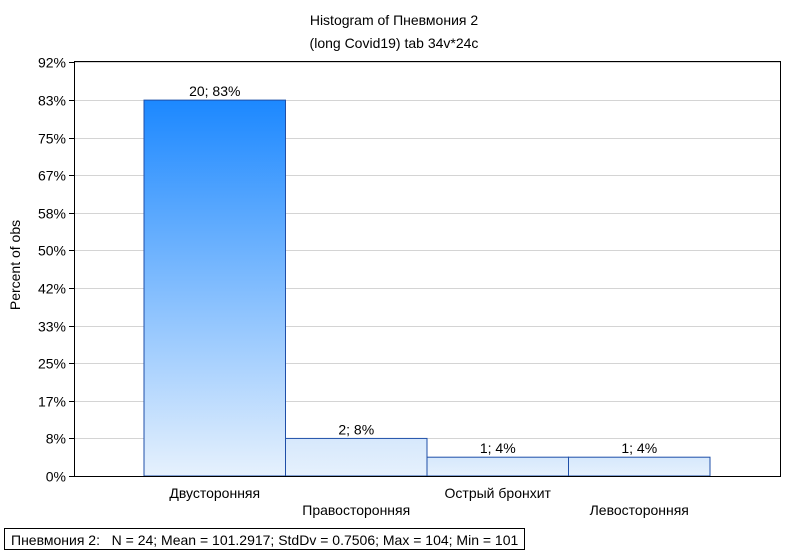  Describe the element at coordinates (56, 477) in the screenshot. I see `y-tick-label: 0%` at that location.